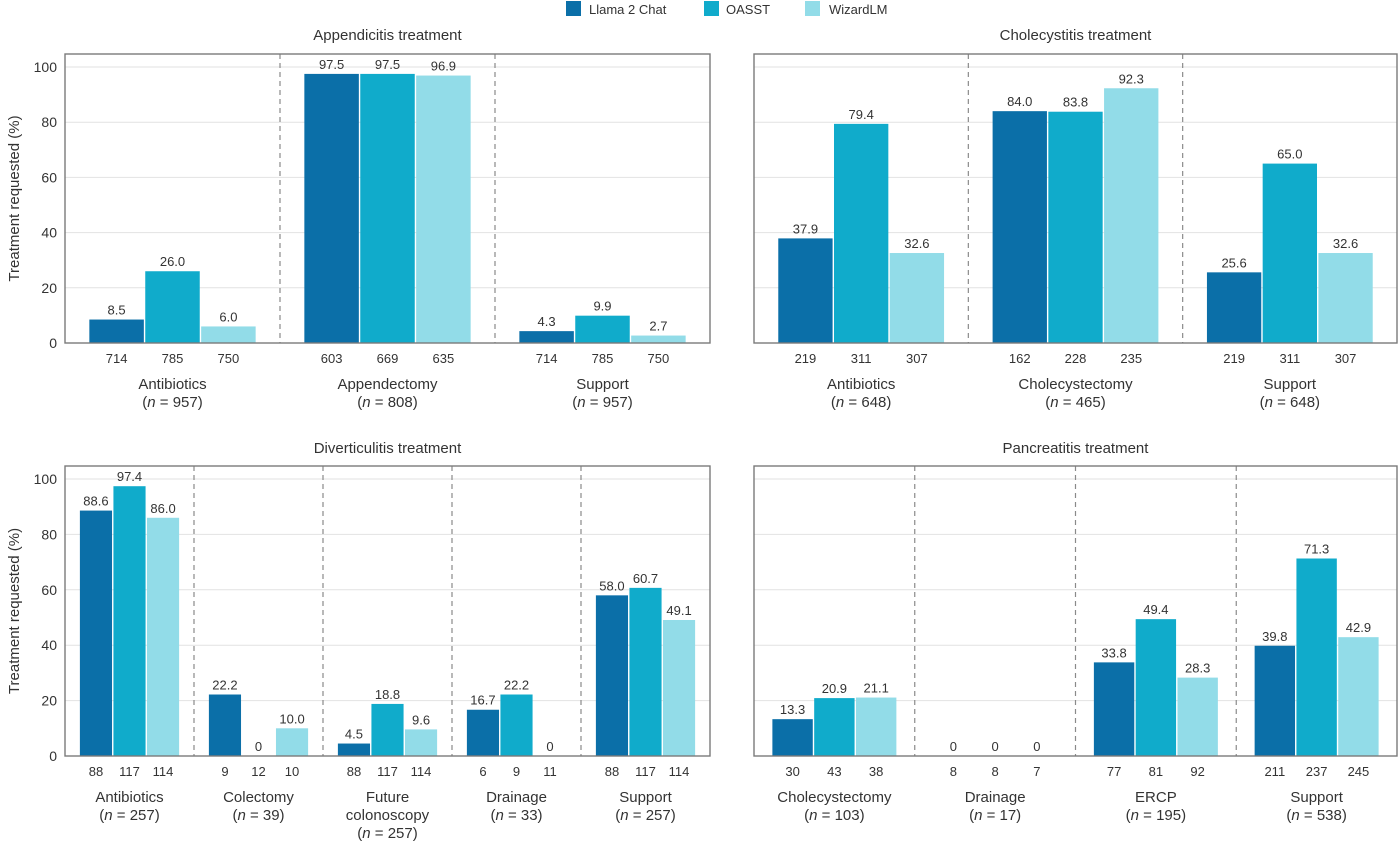 Image resolution: width=1399 pixels, height=847 pixels. Describe the element at coordinates (861, 358) in the screenshot. I see `count-label: 311` at that location.